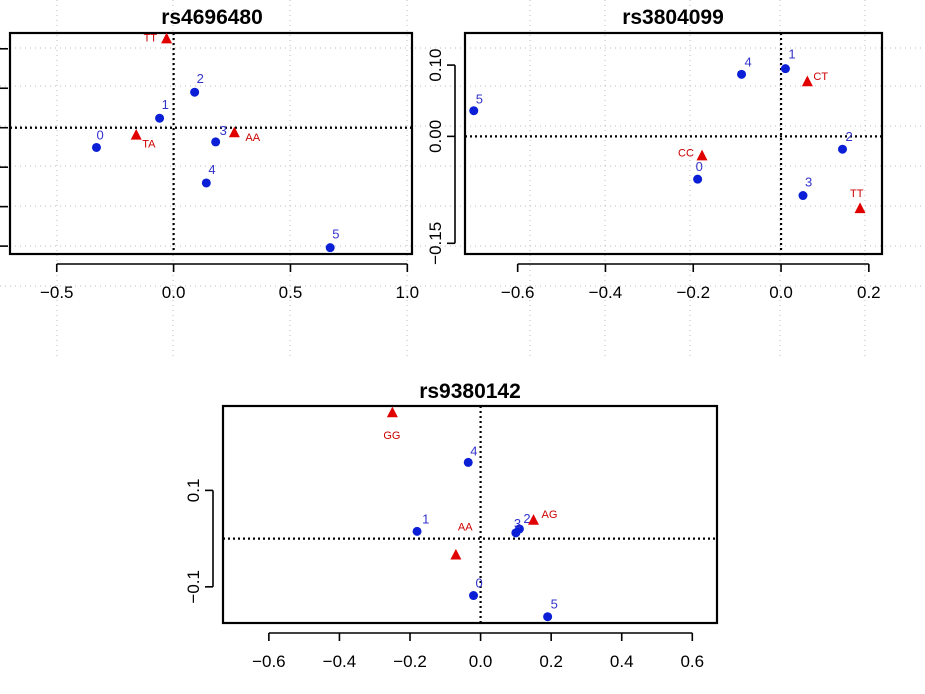 The height and width of the screenshot is (694, 925). What do you see at coordinates (550, 515) in the screenshot?
I see `genotype-label: AG` at bounding box center [550, 515].